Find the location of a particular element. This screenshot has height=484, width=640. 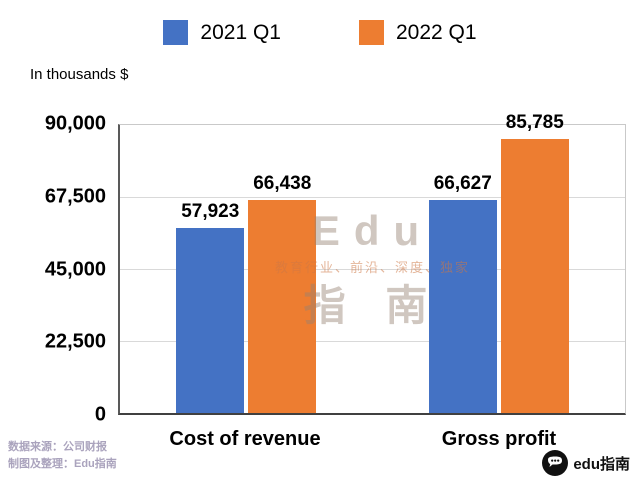

legend-label-2021: 2021 Q1 is located at coordinates (240, 32).